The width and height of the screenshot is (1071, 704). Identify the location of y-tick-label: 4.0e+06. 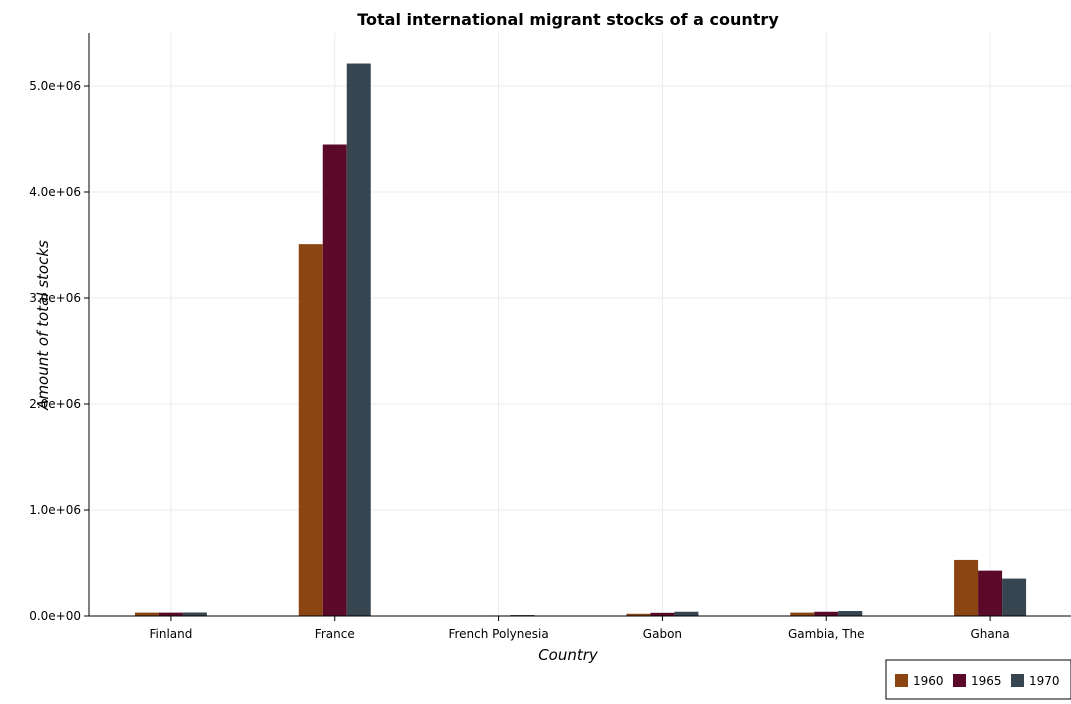
(55, 192).